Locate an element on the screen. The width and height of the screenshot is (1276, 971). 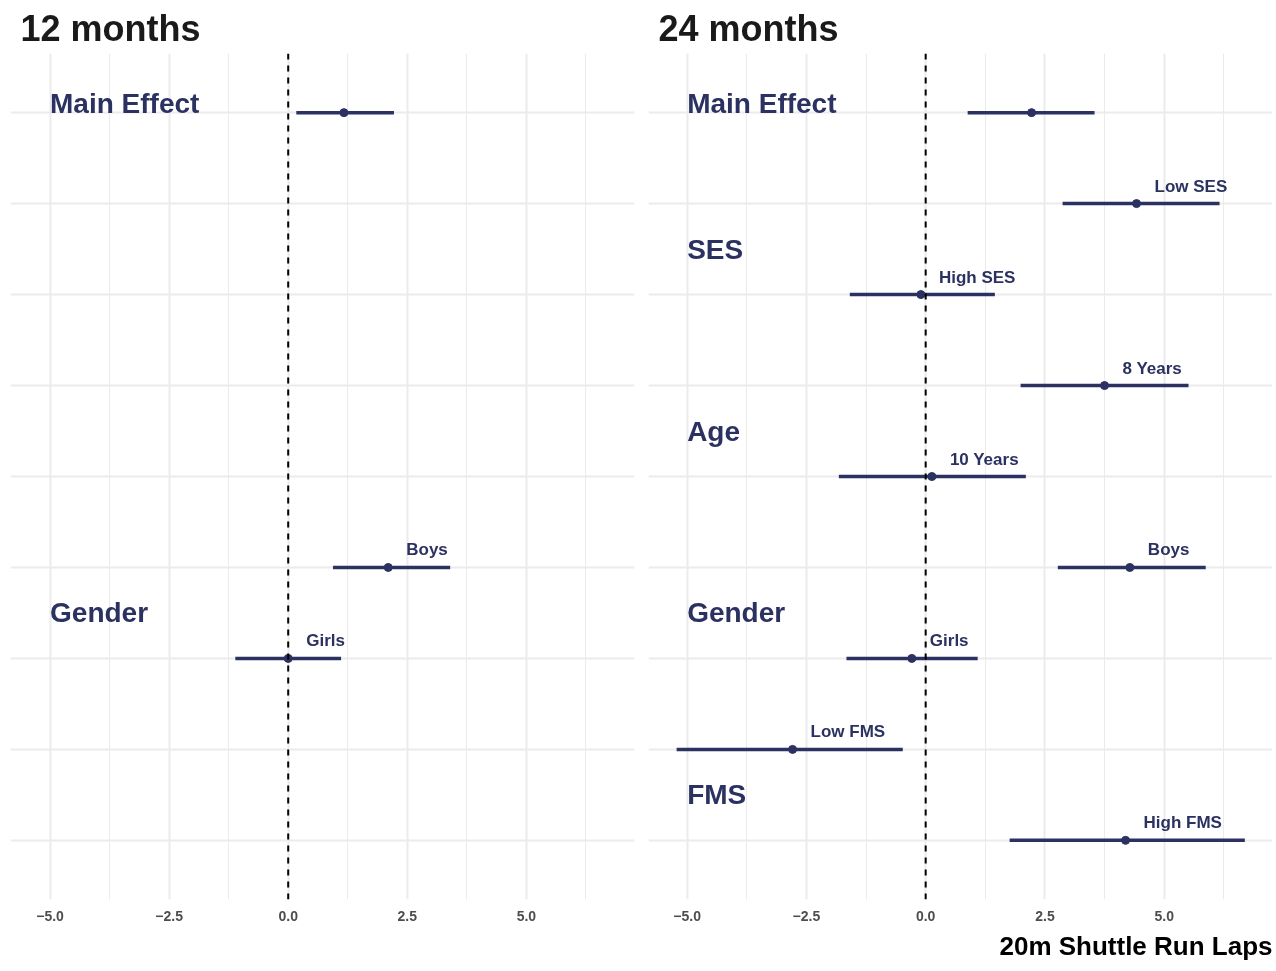
series-label: 8 Years is located at coordinates (1152, 368).